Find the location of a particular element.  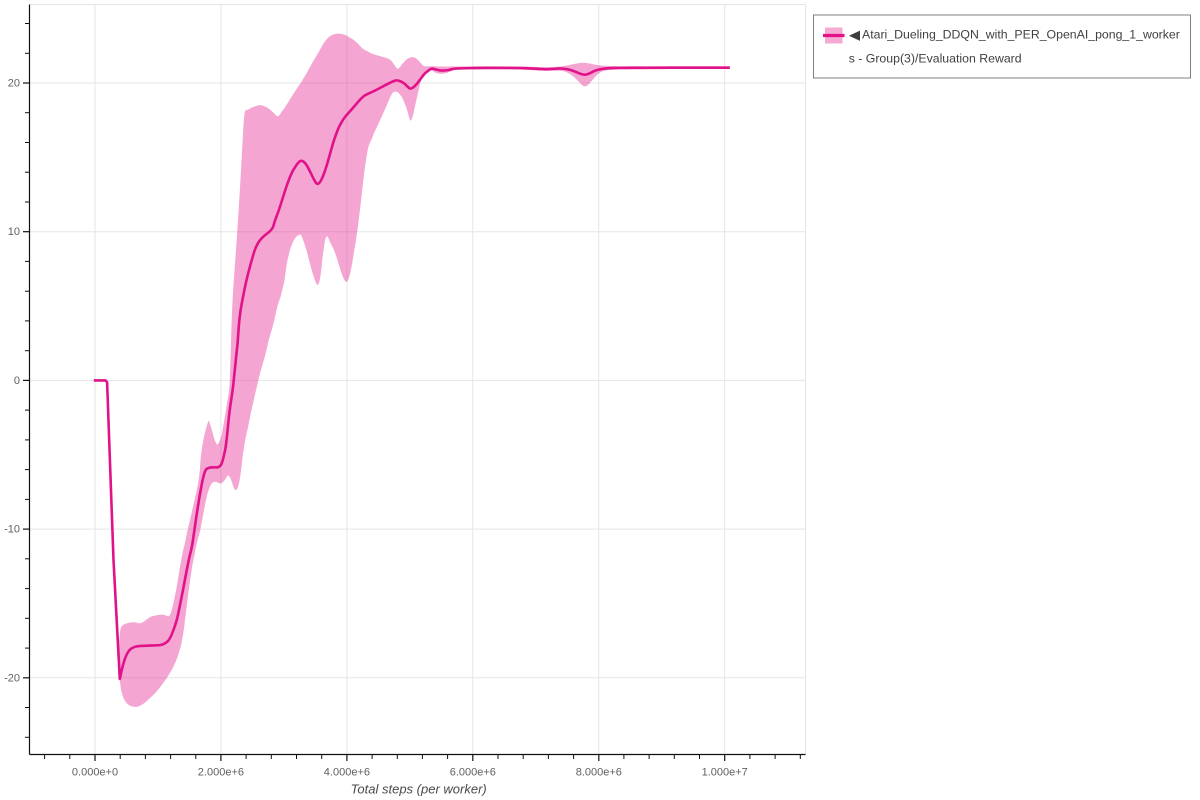

svg-text: 6.000e+6 is located at coordinates (473, 772).